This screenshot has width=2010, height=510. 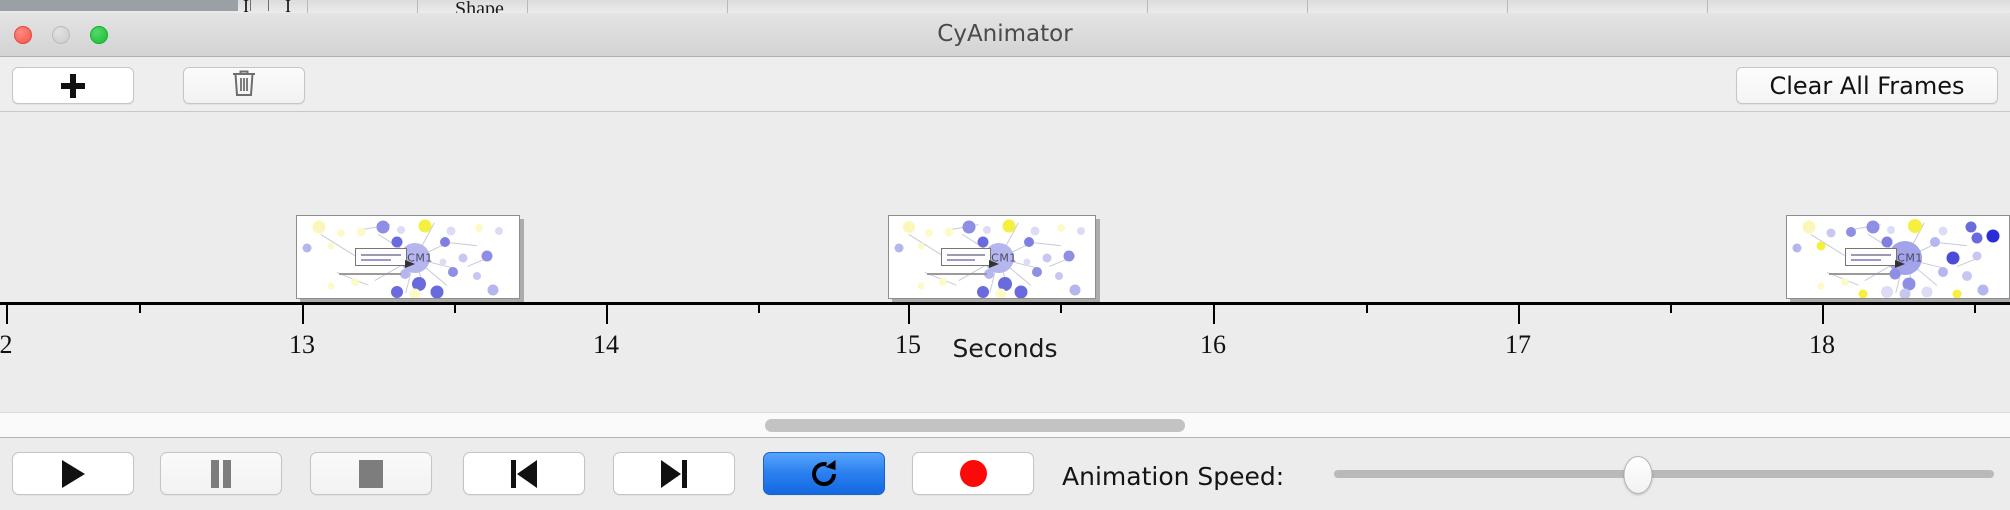 I want to click on record-icon, so click(x=973, y=473).